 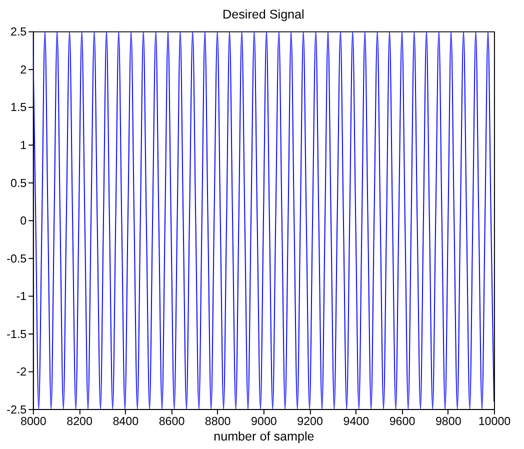 What do you see at coordinates (18, 107) in the screenshot?
I see `y-tick-label: 1.5` at bounding box center [18, 107].